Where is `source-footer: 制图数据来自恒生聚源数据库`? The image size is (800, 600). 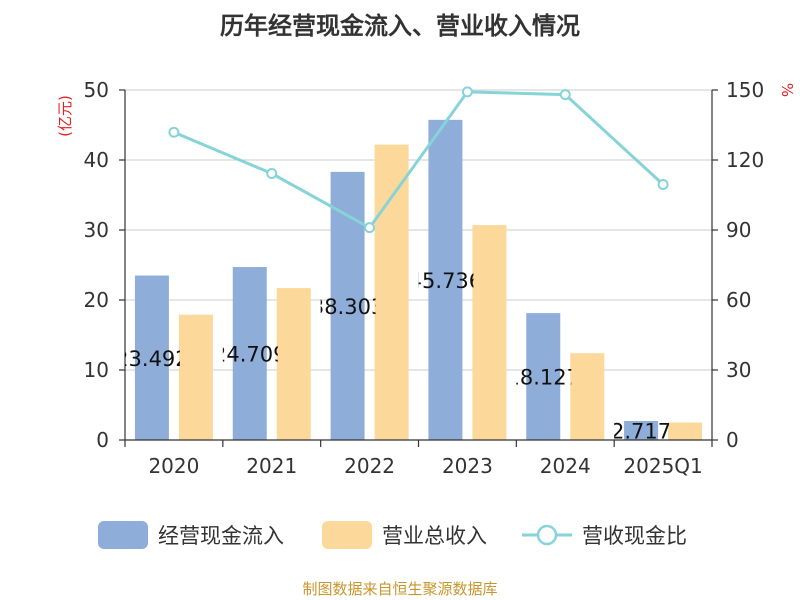 source-footer: 制图数据来自恒生聚源数据库 is located at coordinates (400, 589).